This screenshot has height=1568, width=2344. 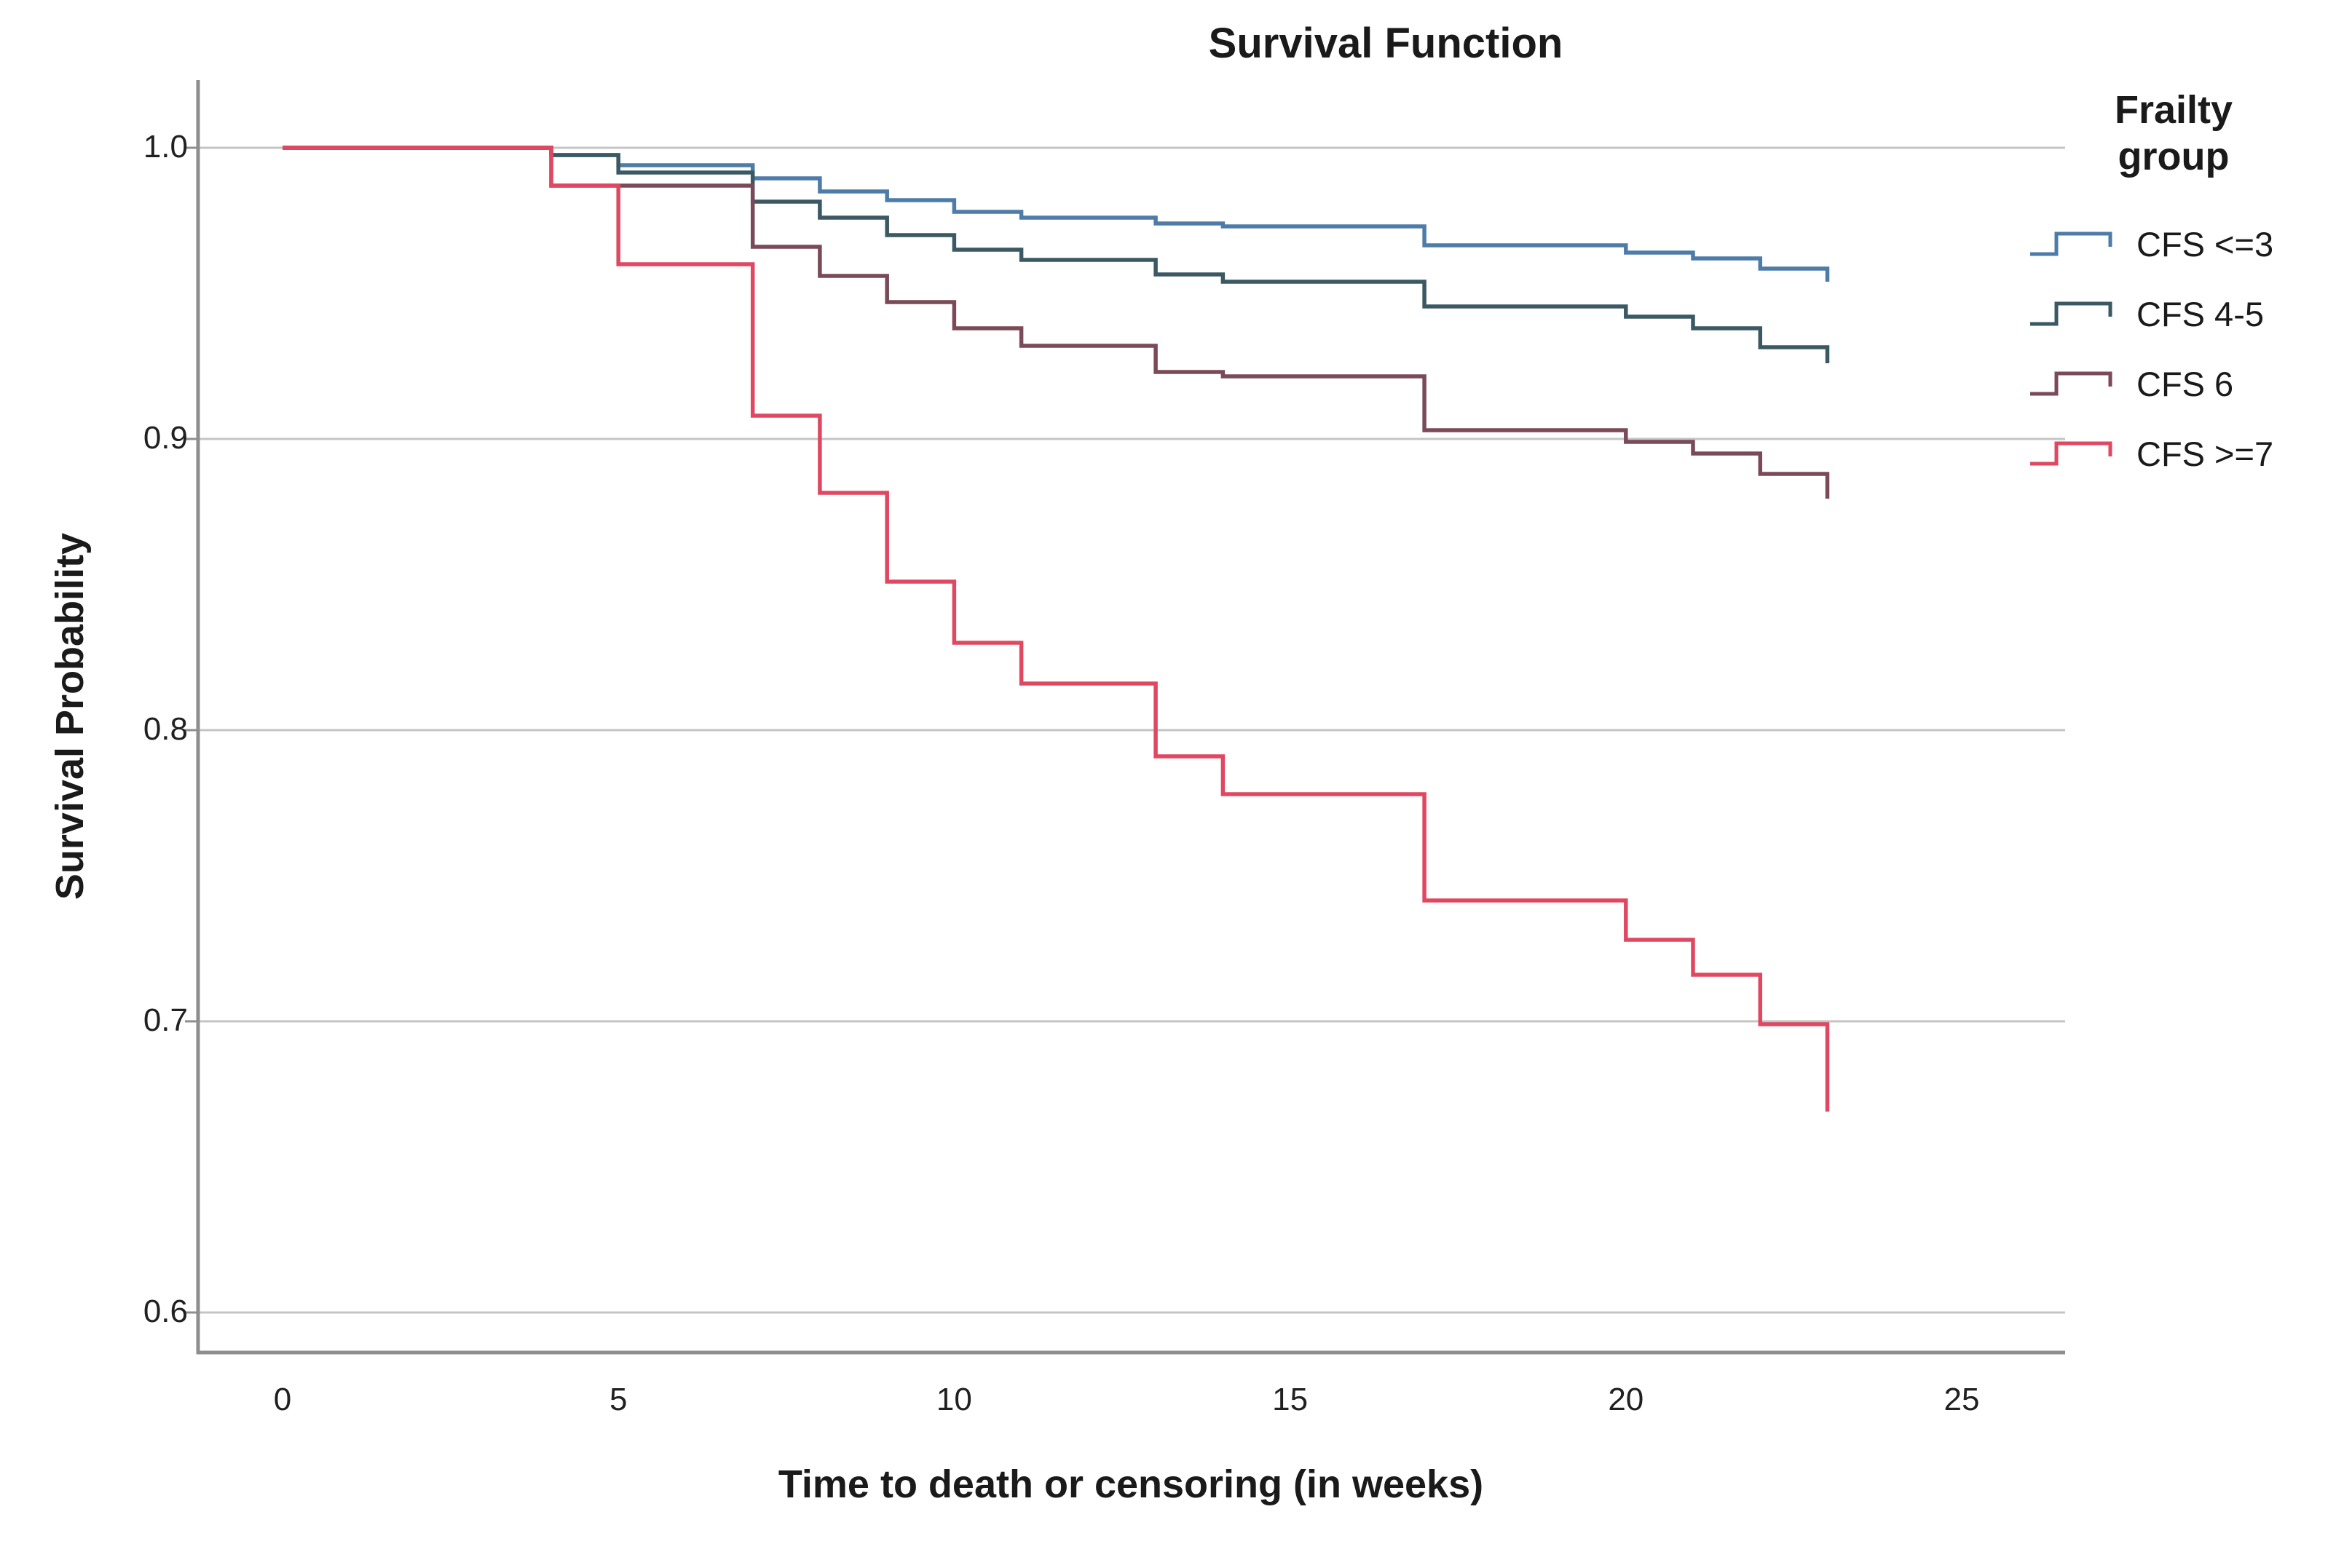 What do you see at coordinates (165, 438) in the screenshot?
I see `y-tick-label: 0.9` at bounding box center [165, 438].